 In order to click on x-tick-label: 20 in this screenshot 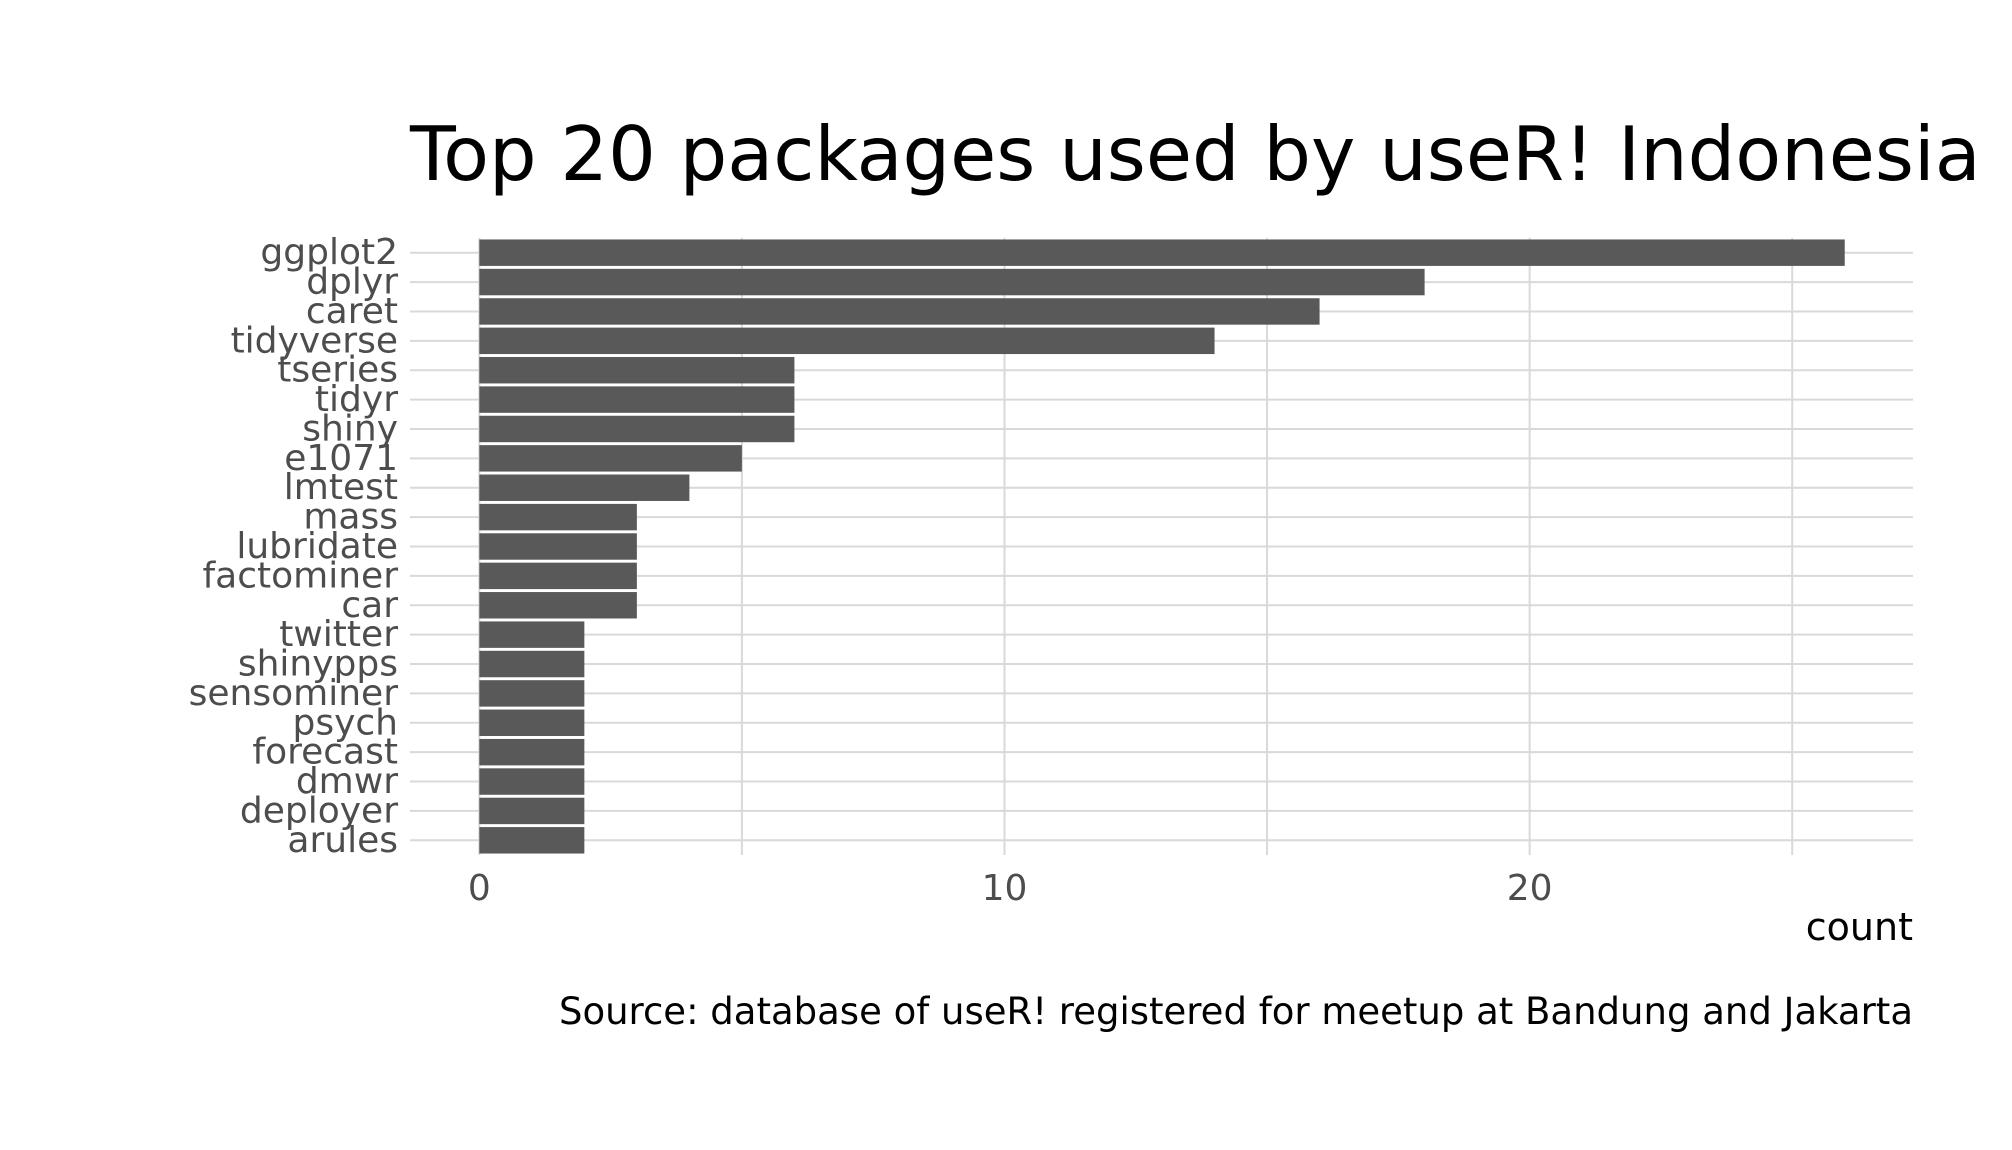, I will do `click(1530, 888)`.